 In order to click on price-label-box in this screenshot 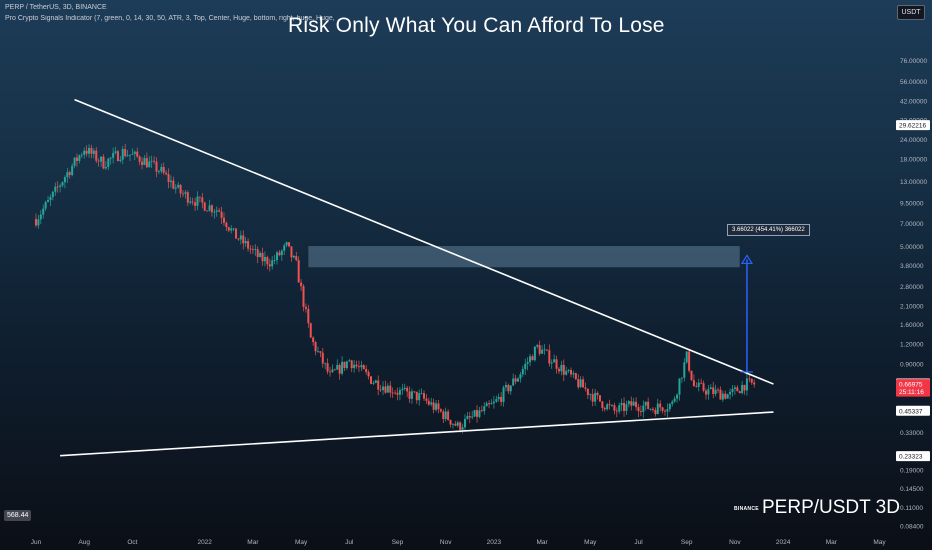, I will do `click(913, 391)`.